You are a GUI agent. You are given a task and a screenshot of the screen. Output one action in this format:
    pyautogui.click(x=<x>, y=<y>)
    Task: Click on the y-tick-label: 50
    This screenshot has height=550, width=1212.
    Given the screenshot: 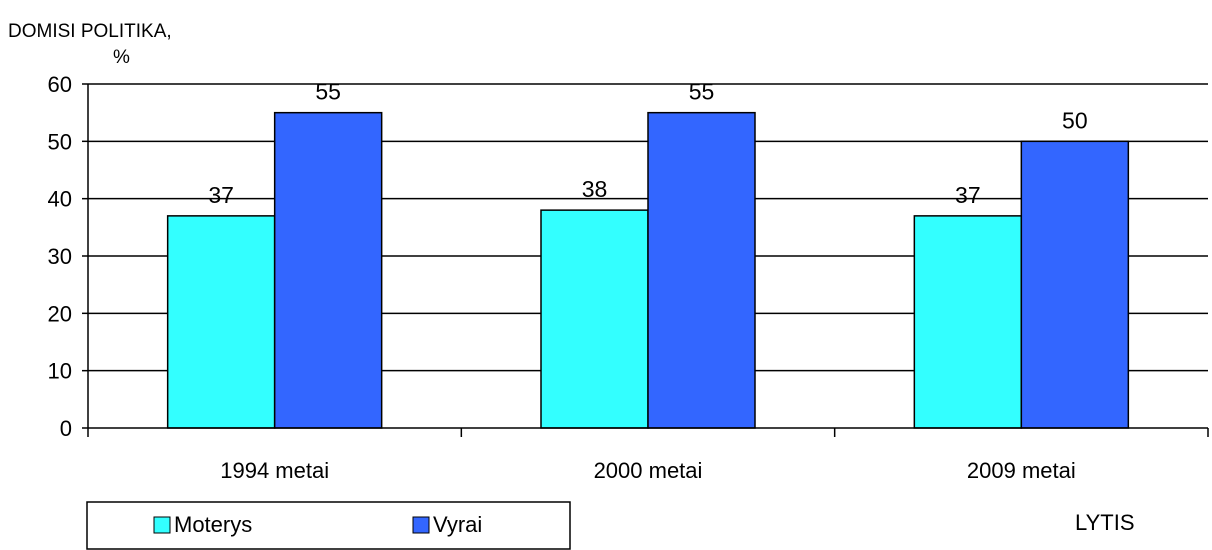 What is the action you would take?
    pyautogui.click(x=60, y=141)
    